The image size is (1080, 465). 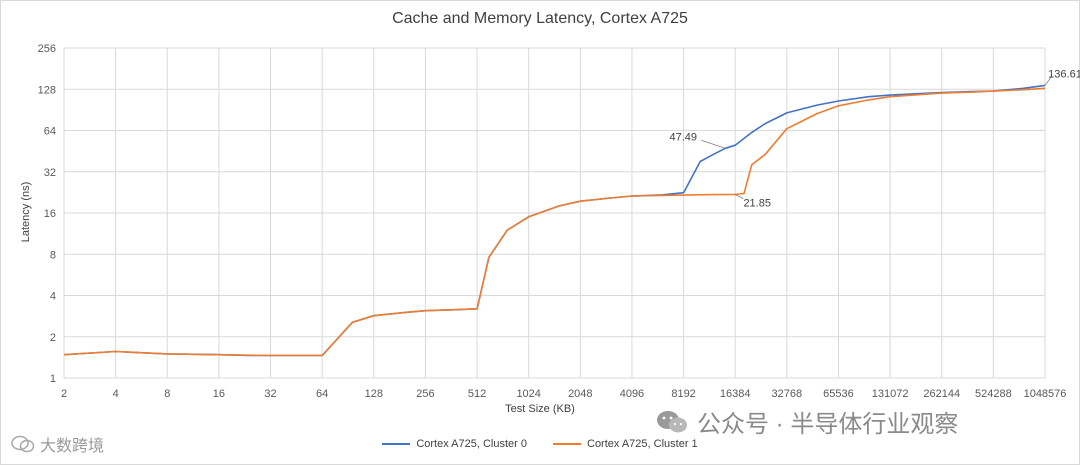 What do you see at coordinates (477, 394) in the screenshot?
I see `x-tick-label: 512` at bounding box center [477, 394].